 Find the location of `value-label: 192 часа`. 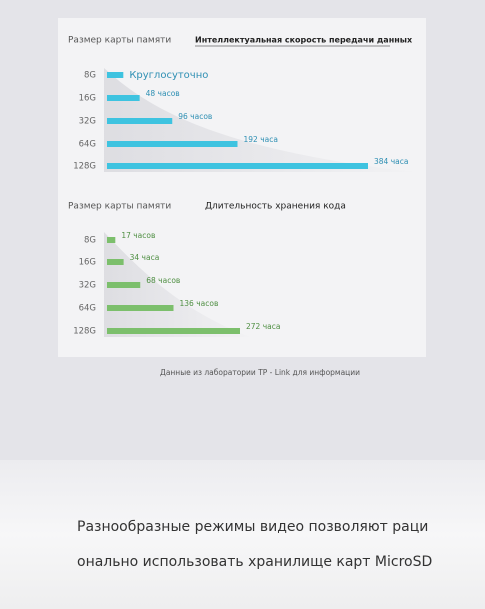

value-label: 192 часа is located at coordinates (261, 139).